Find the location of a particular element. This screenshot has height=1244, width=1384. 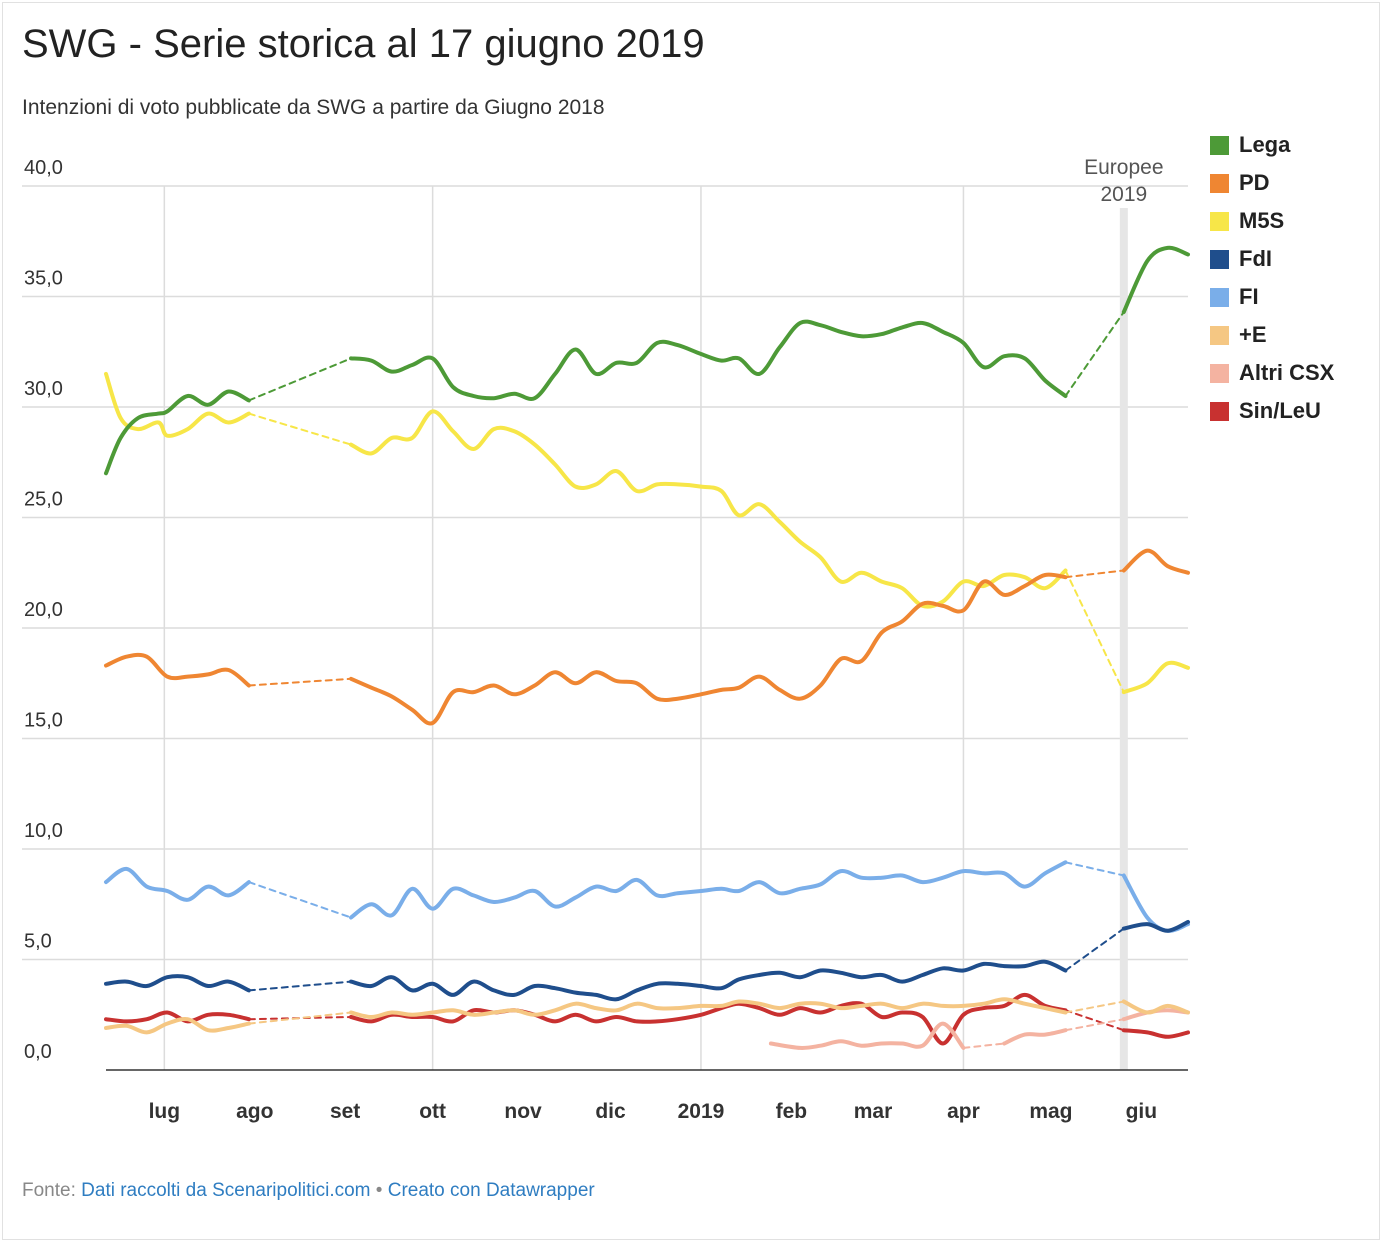

x-tick-label: lug is located at coordinates (165, 1111).